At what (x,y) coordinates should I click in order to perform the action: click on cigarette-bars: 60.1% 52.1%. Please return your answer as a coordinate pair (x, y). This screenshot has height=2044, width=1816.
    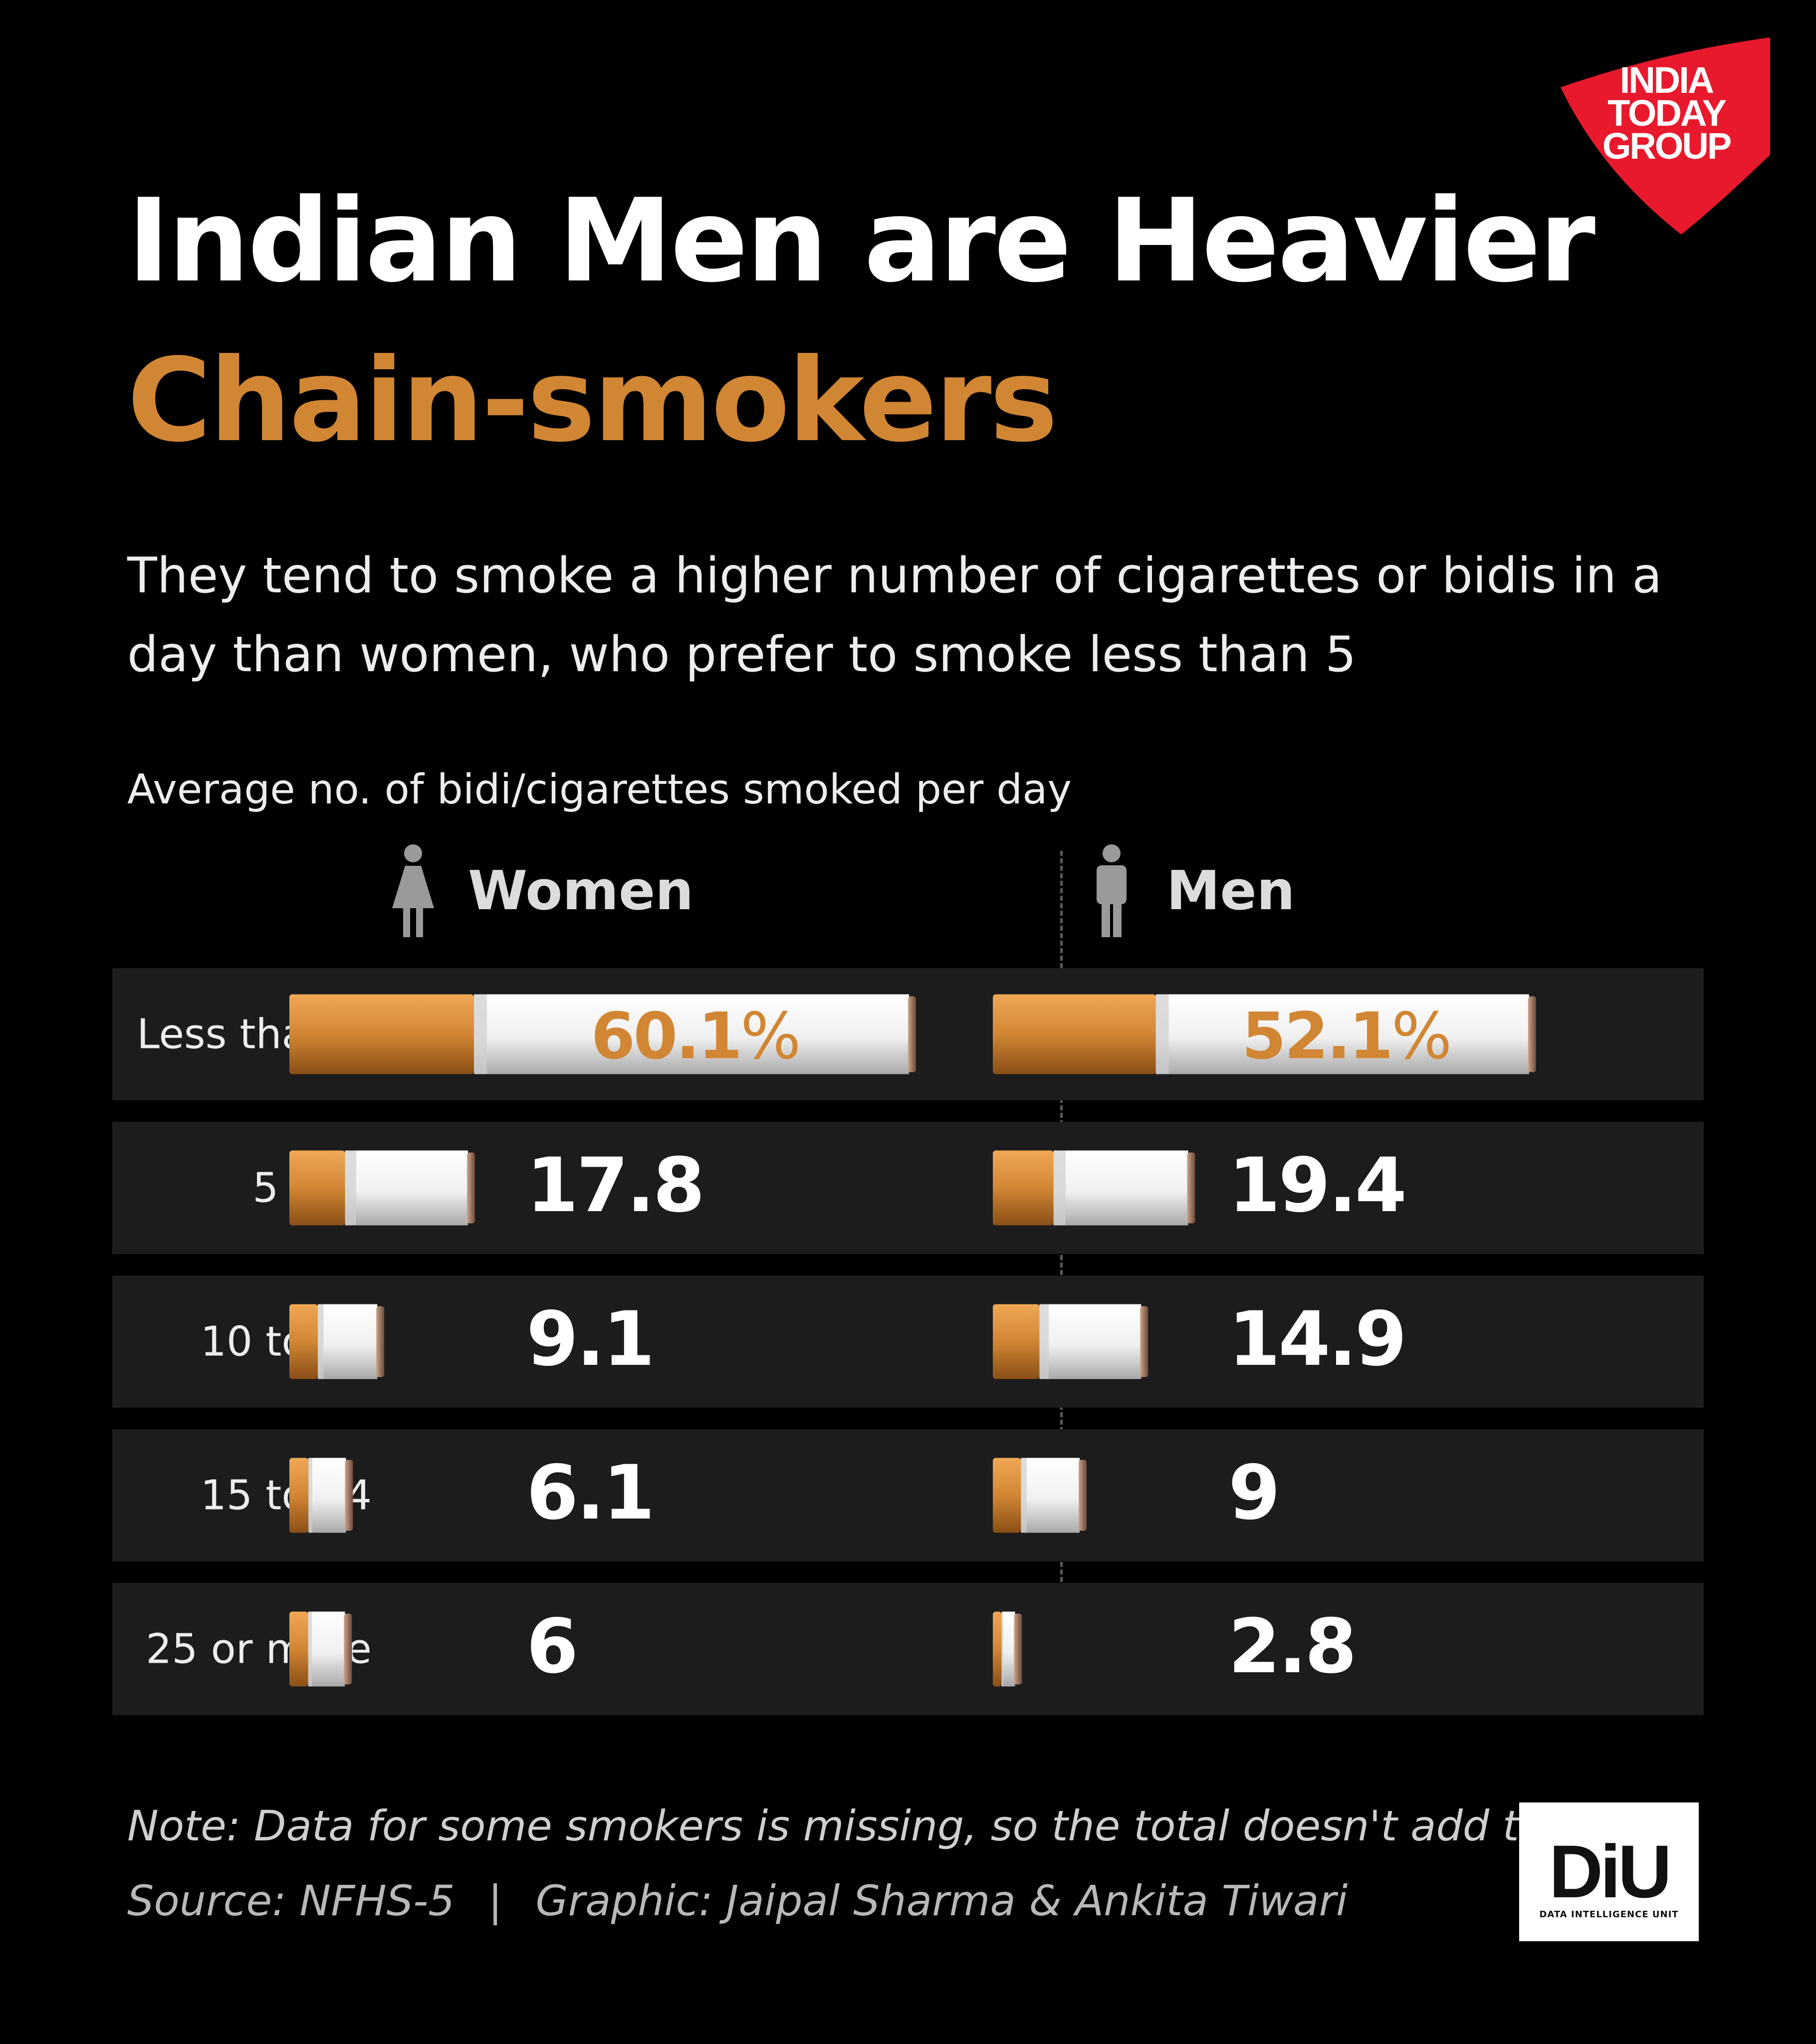
    Looking at the image, I should click on (912, 1034).